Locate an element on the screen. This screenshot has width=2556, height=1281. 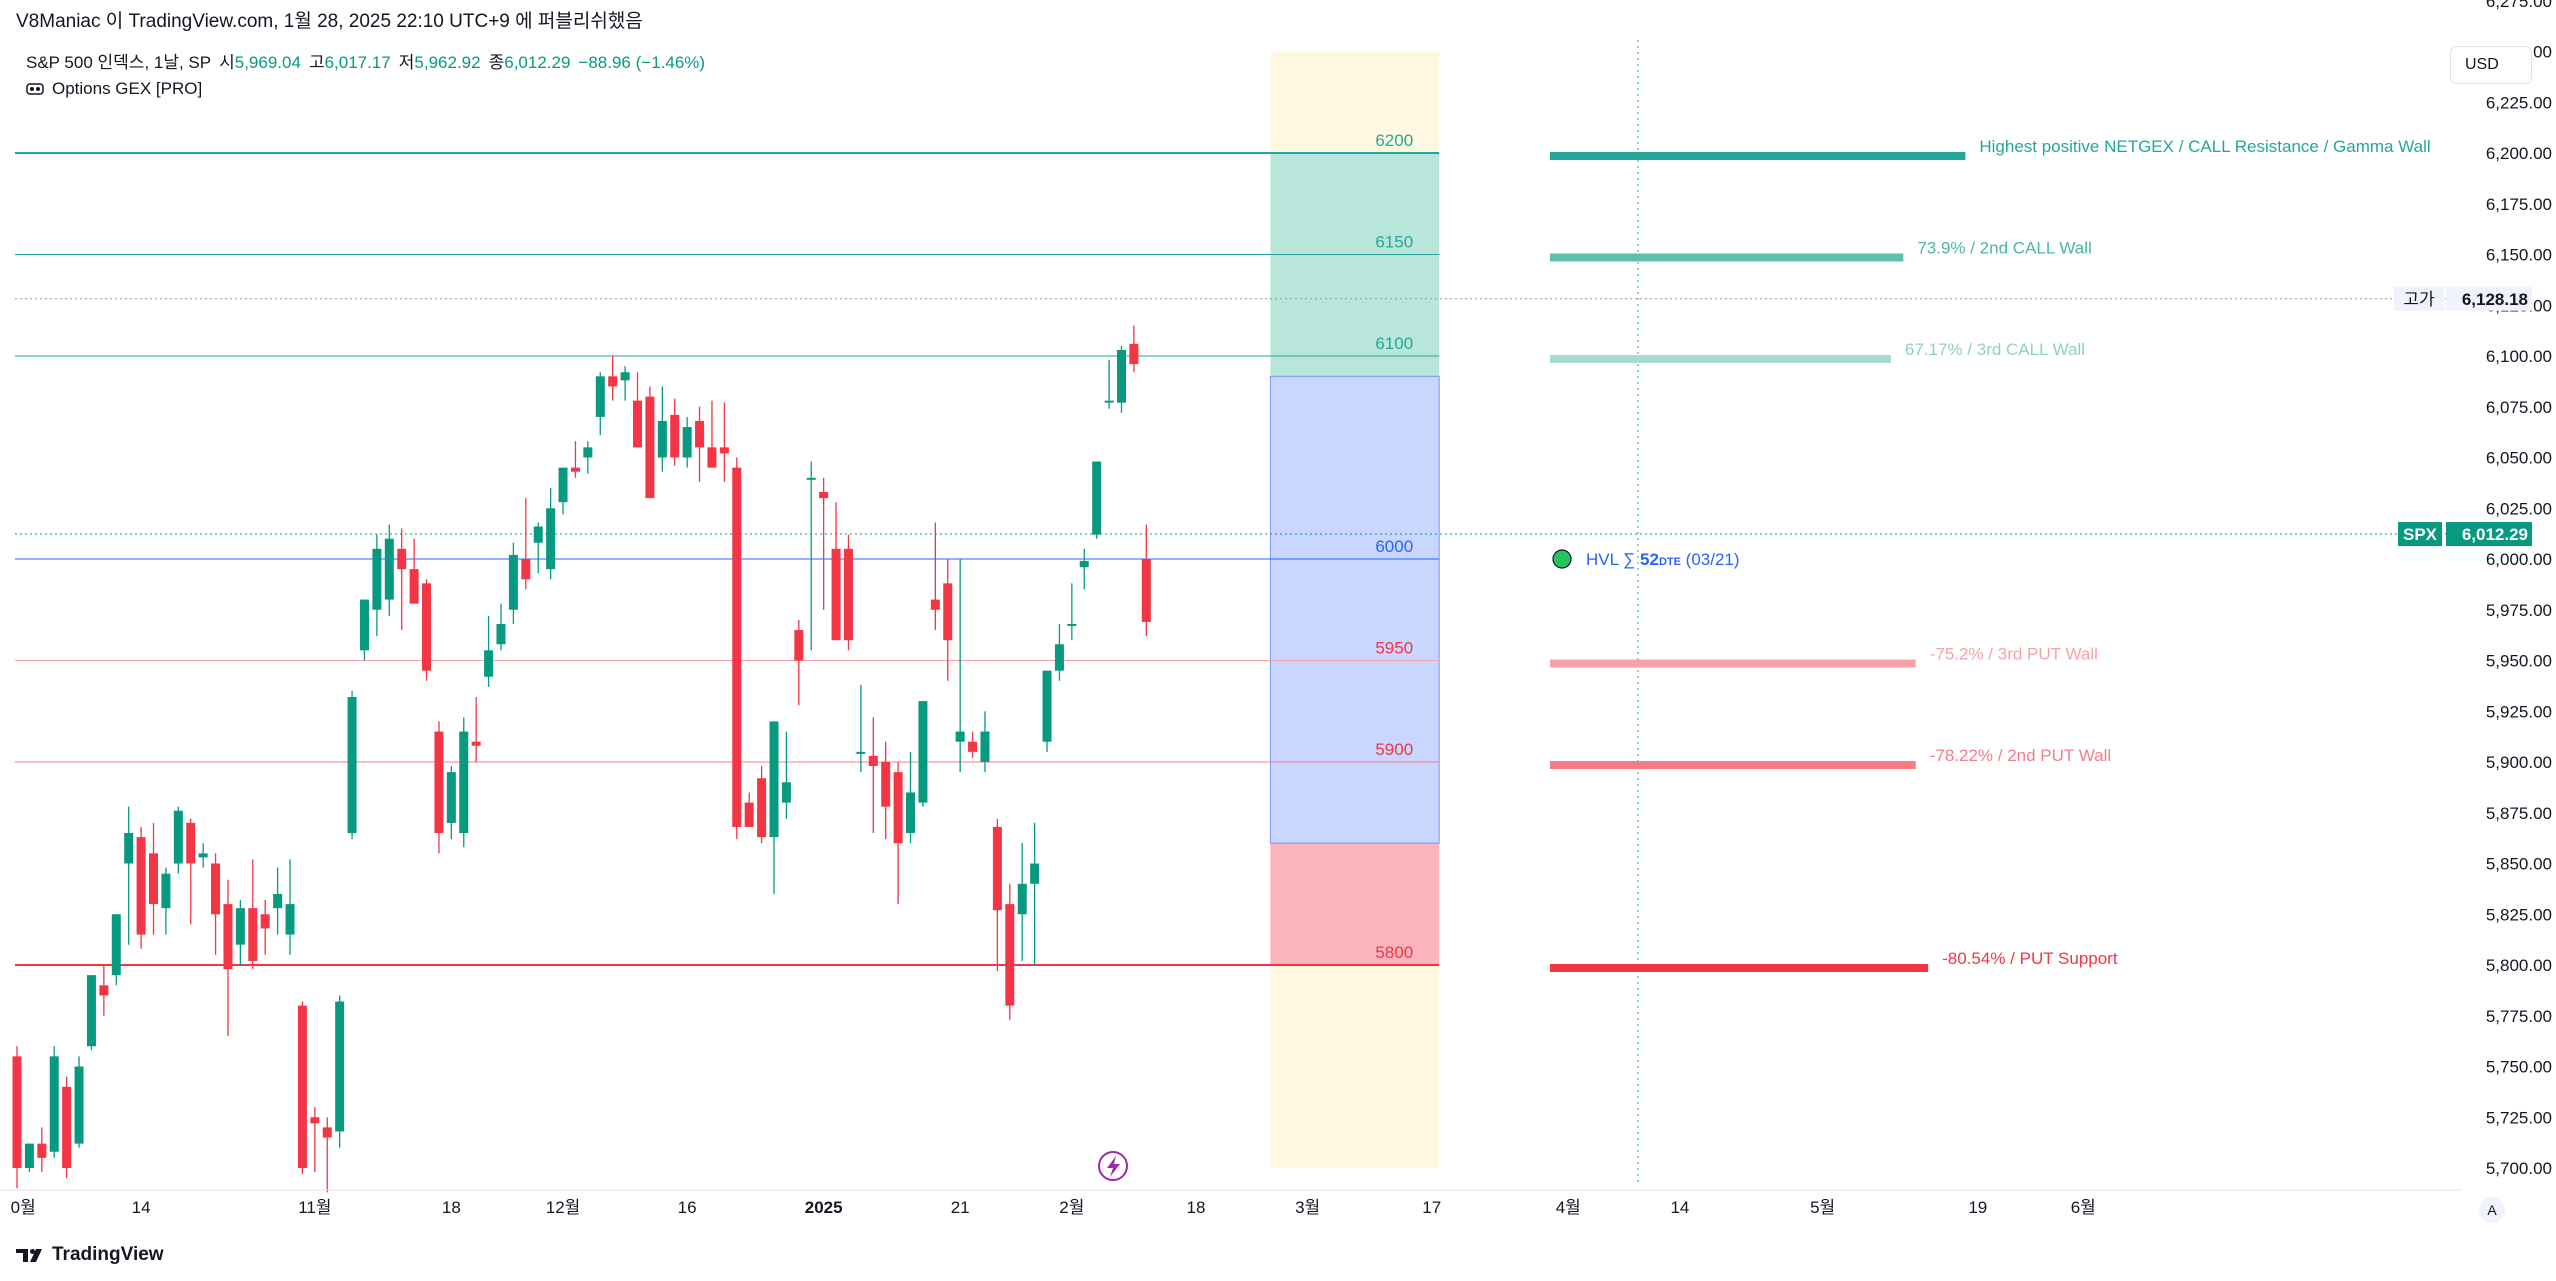
zone-call-zone is located at coordinates (1355, 265).